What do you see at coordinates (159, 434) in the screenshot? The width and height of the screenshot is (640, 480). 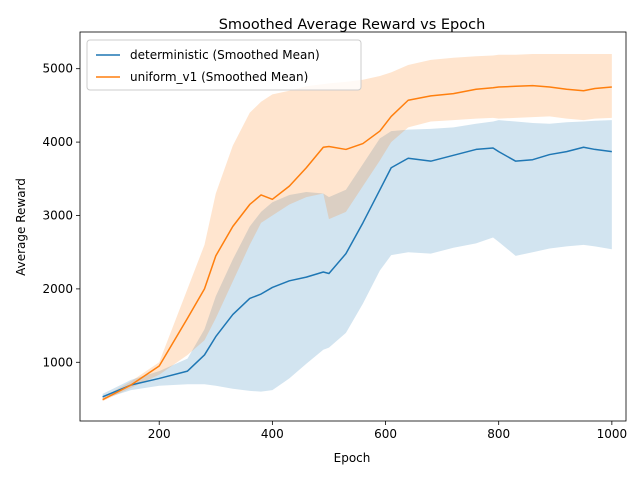 I see `x-tick-label: 200` at bounding box center [159, 434].